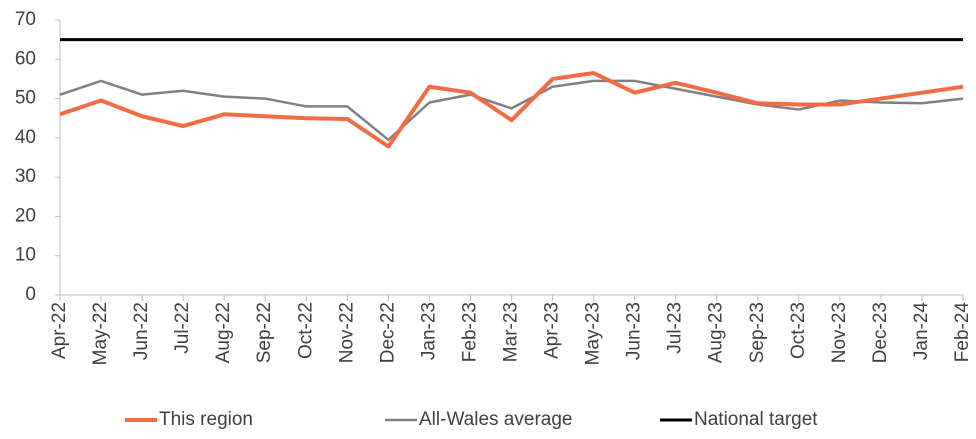  I want to click on y-tick-label: 30, so click(25, 176).